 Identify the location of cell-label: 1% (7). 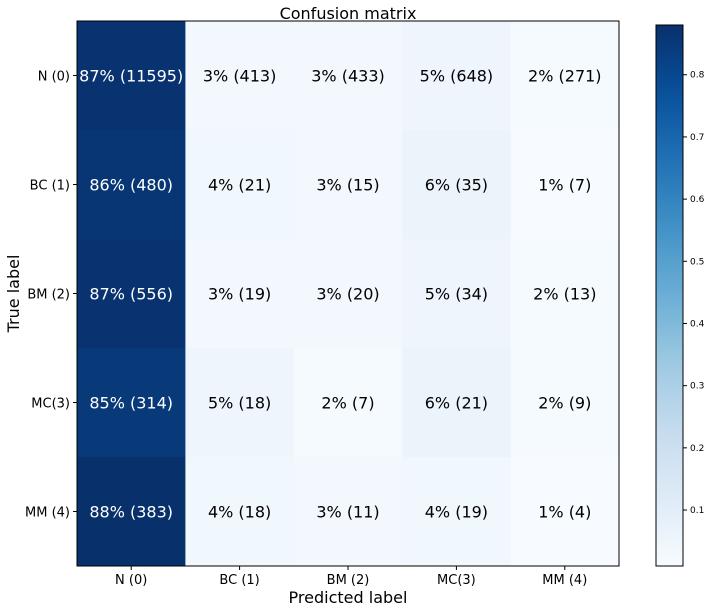
(564, 185).